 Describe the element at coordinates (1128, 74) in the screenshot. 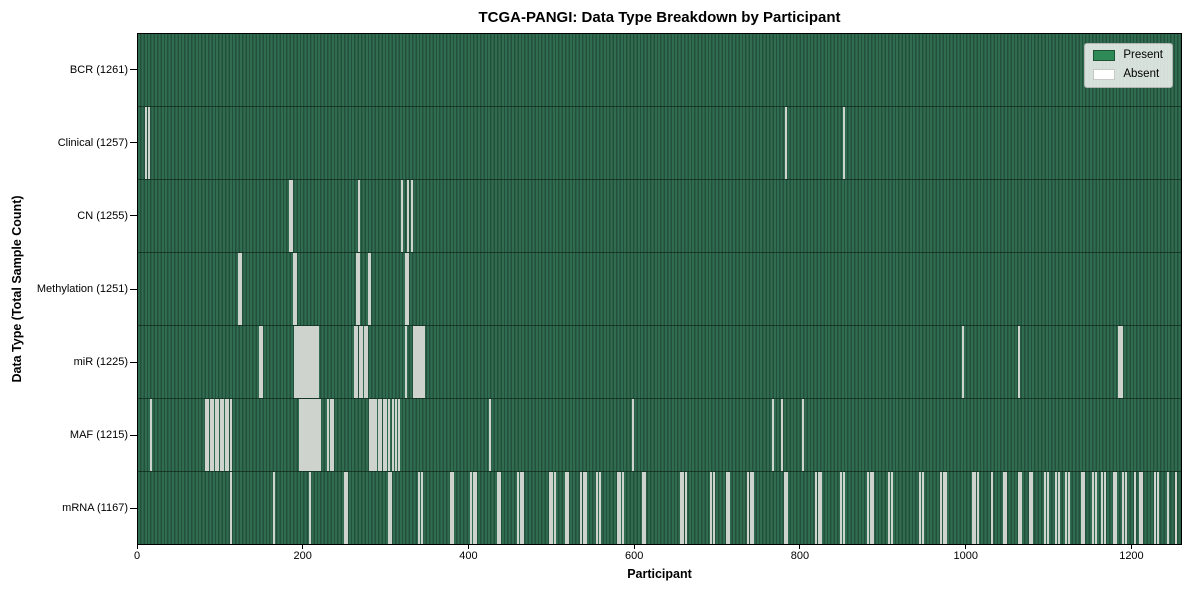

I see `legend-entry-absent: Absent` at that location.